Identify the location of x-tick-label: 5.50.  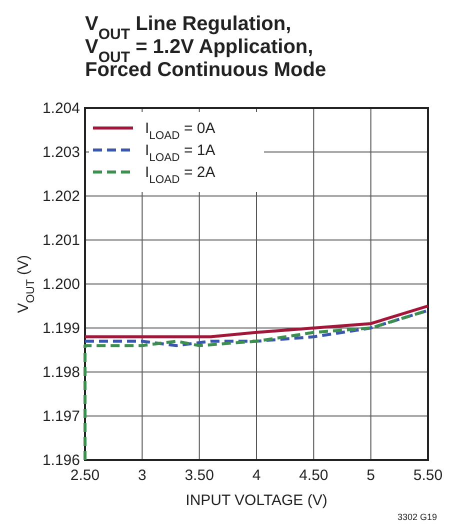
(428, 475).